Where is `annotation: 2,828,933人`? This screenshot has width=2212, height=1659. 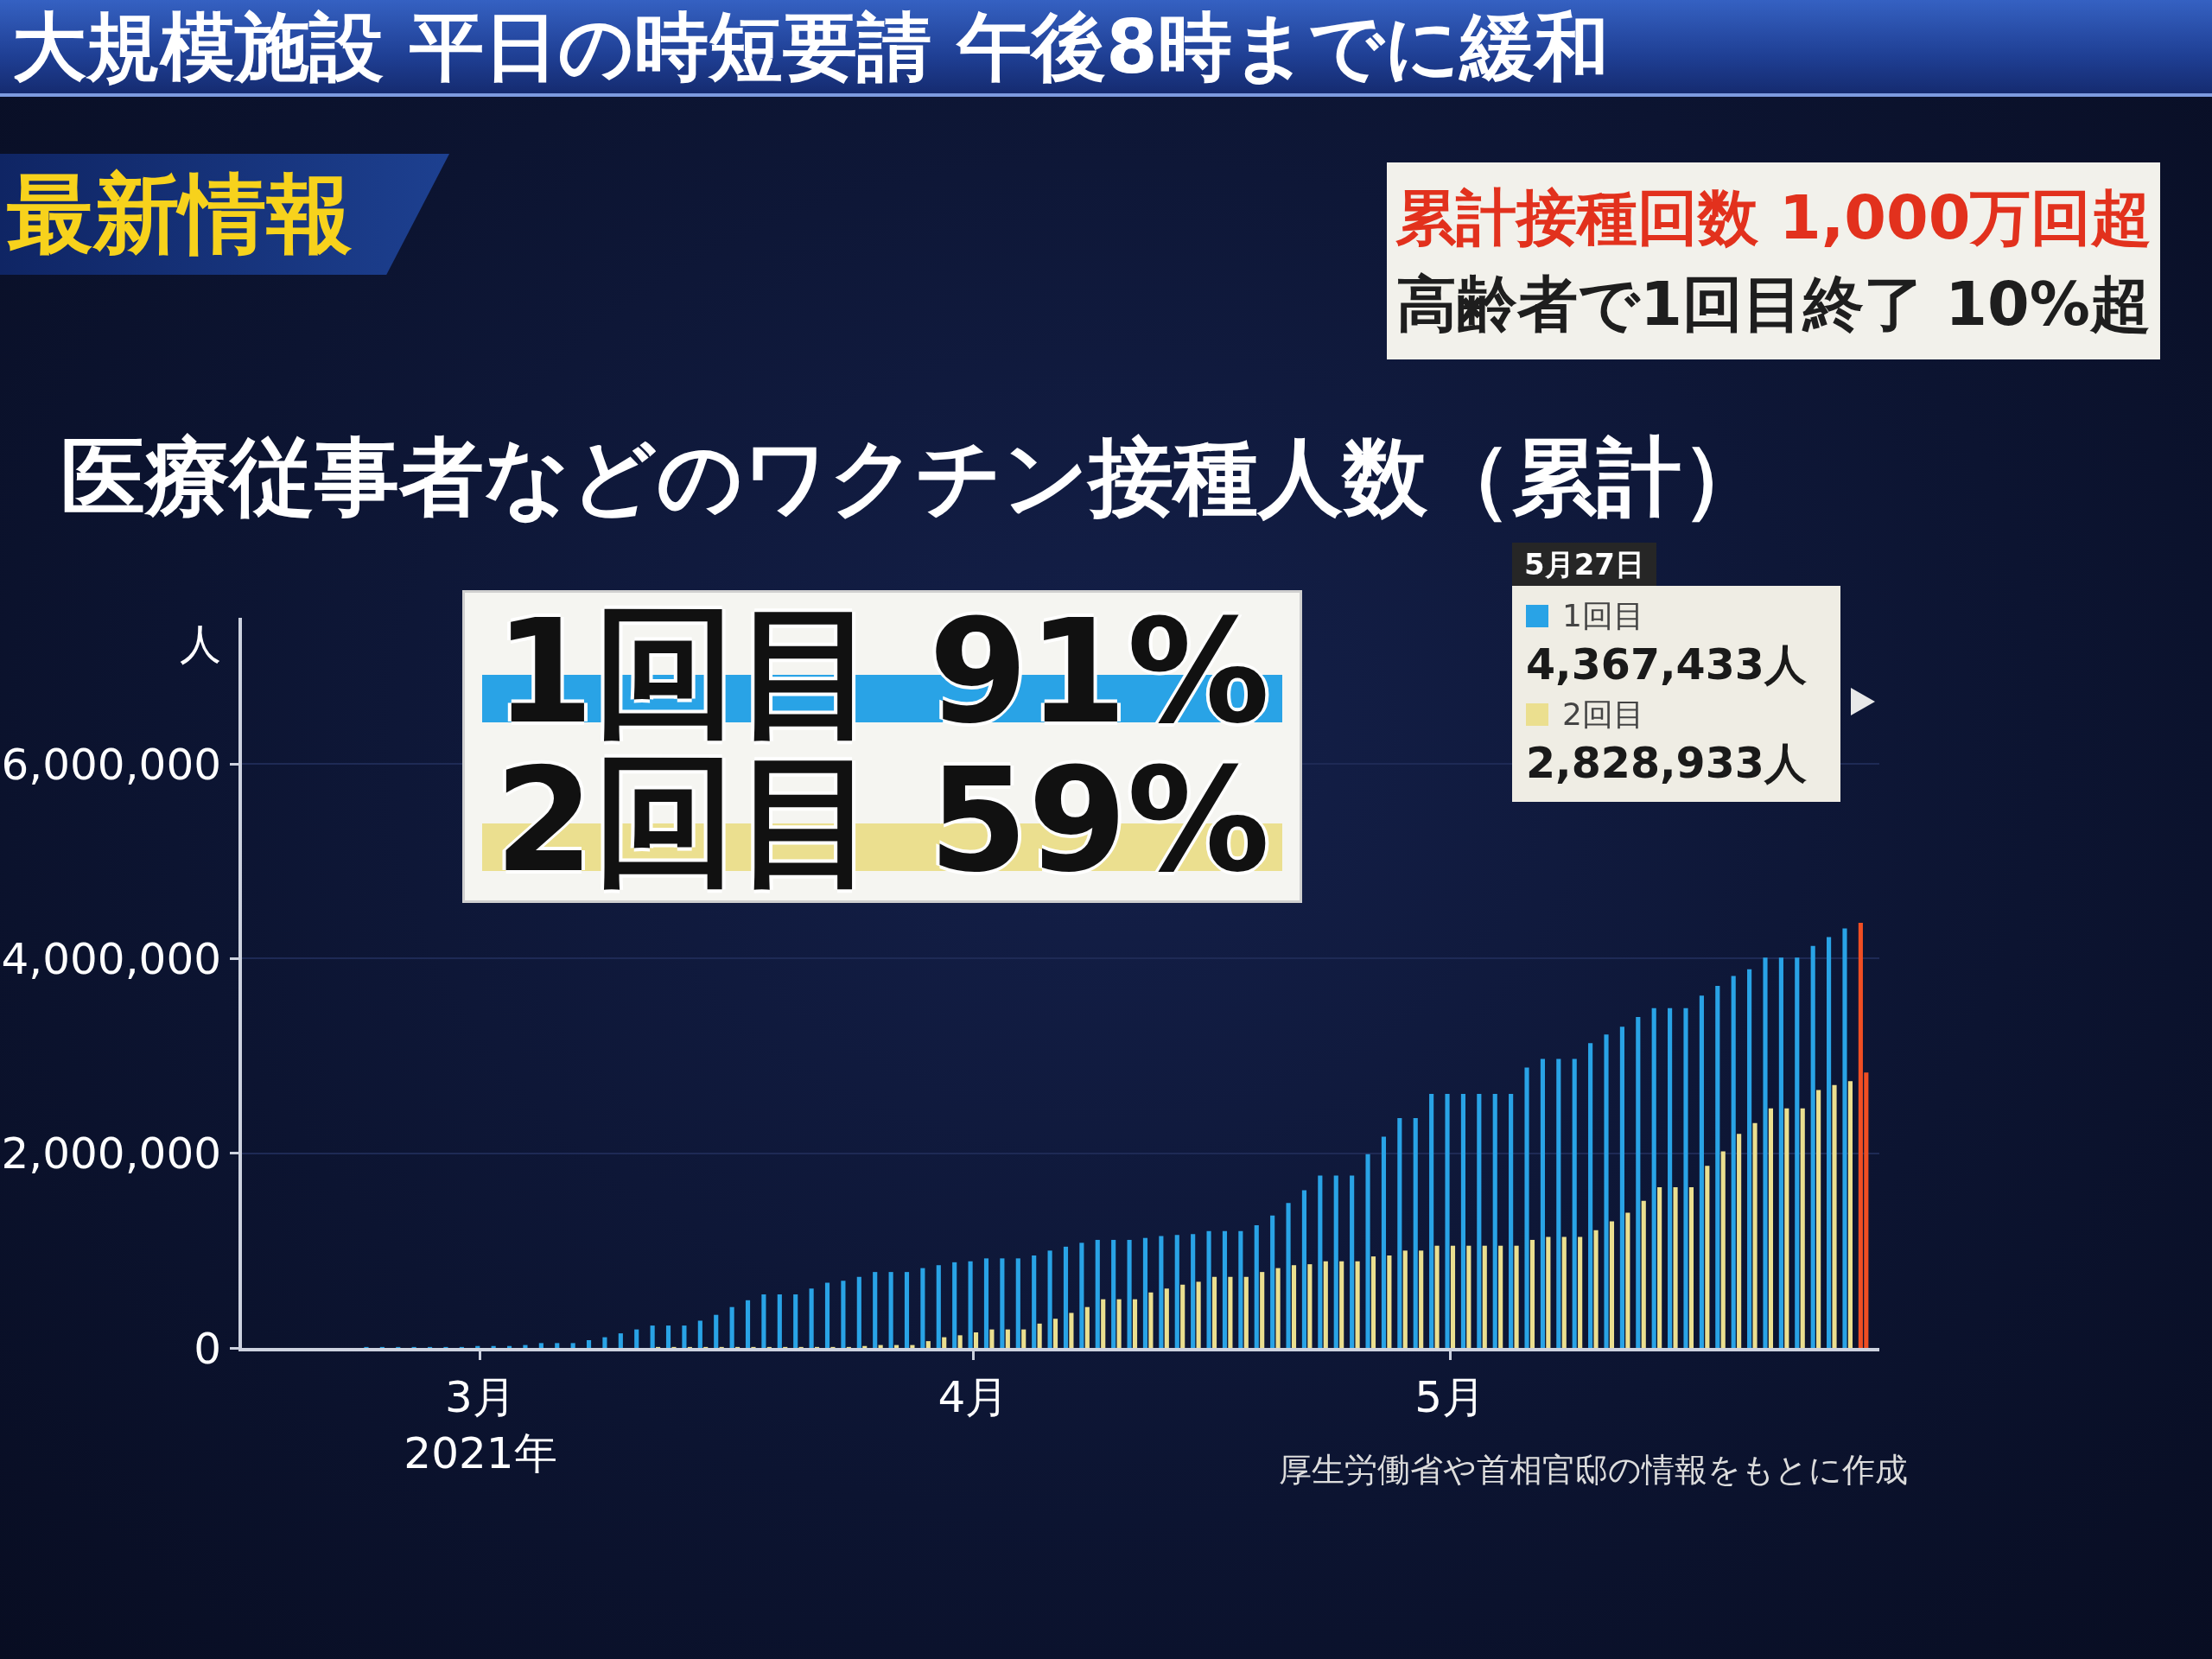
annotation: 2,828,933人 is located at coordinates (1666, 764).